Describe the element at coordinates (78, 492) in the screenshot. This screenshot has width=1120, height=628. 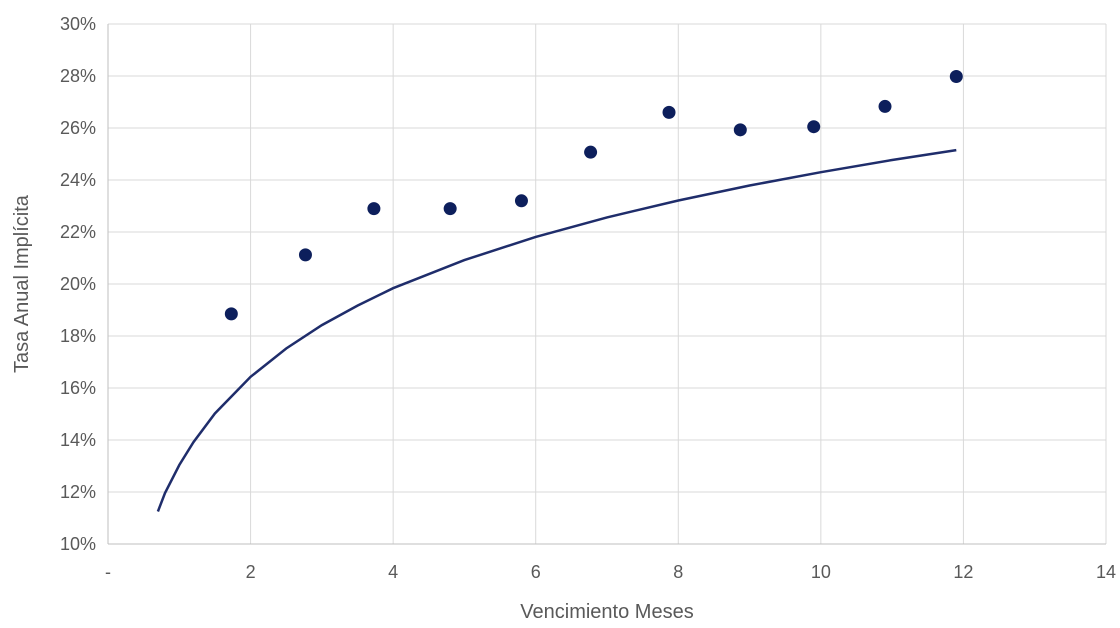
I see `y-tick-label: 12%` at that location.